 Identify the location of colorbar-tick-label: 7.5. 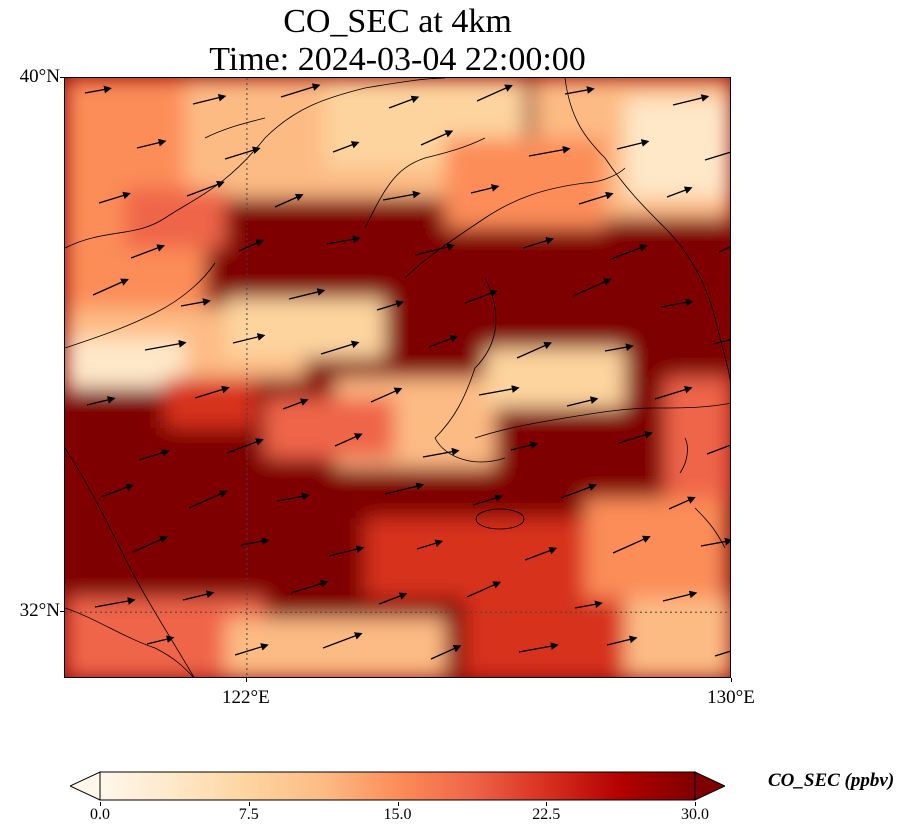
(248, 814).